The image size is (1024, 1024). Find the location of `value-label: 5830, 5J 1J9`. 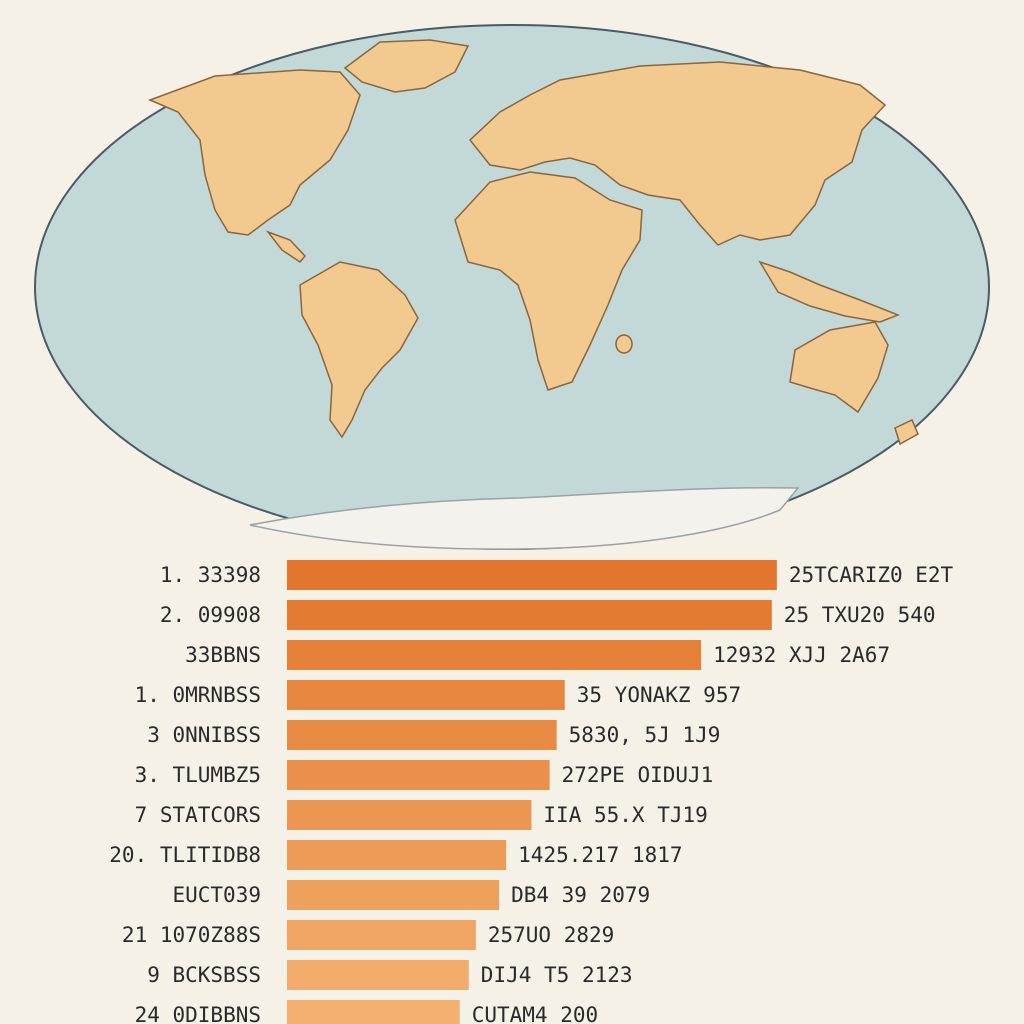

value-label: 5830, 5J 1J9 is located at coordinates (645, 735).